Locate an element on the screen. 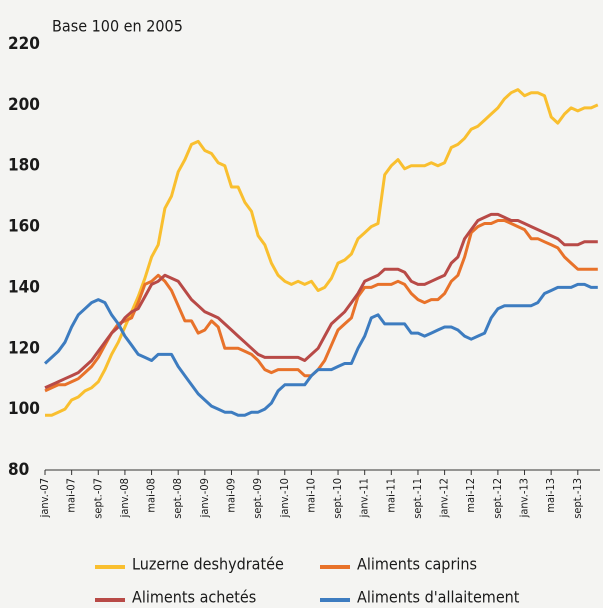 Image resolution: width=603 pixels, height=608 pixels. x-tick-label: janv.-12 is located at coordinates (444, 498).